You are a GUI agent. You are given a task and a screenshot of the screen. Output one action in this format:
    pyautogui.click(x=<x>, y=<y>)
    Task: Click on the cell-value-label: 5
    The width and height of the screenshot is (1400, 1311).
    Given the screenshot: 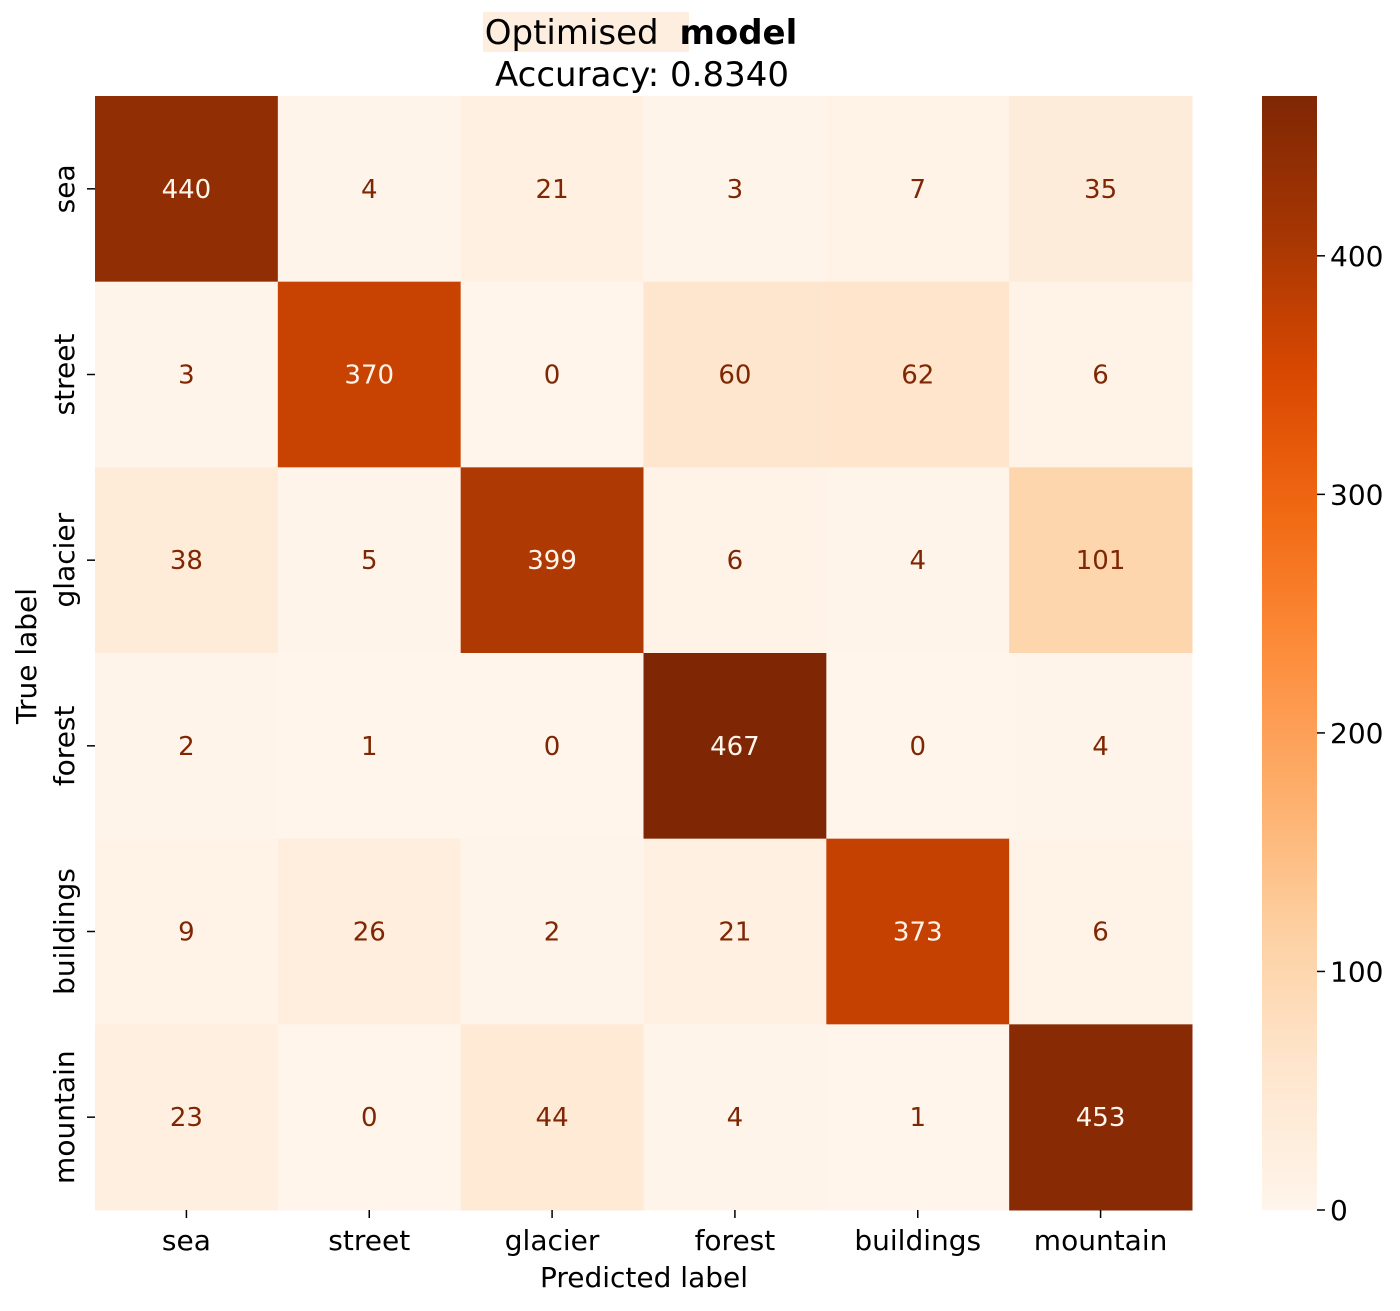 What is the action you would take?
    pyautogui.click(x=369, y=561)
    